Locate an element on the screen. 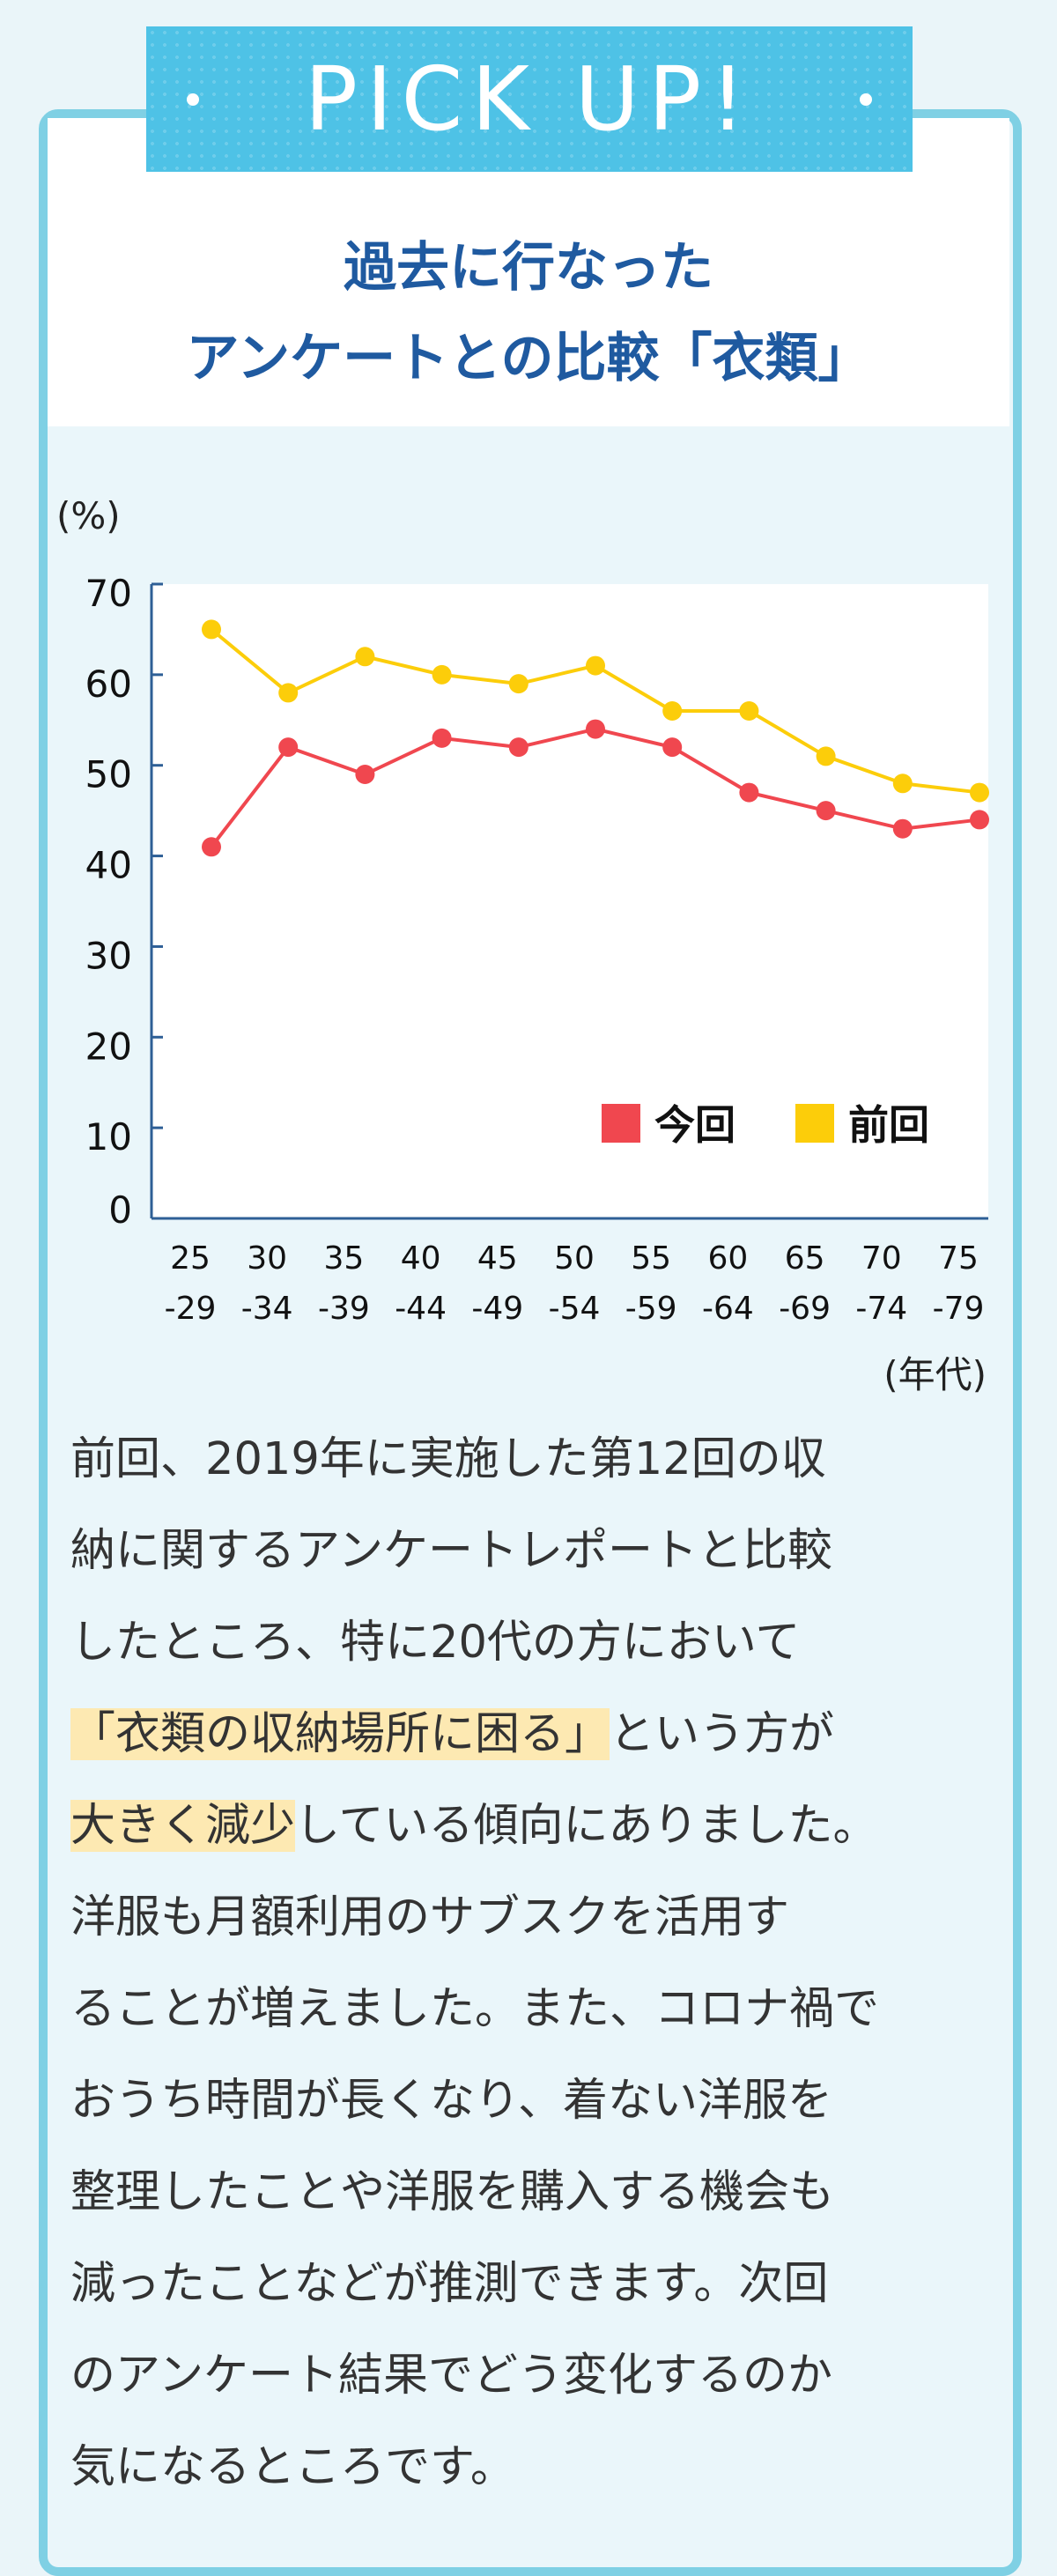 This screenshot has height=2576, width=1057. x-tick-label: -79 is located at coordinates (959, 1309).